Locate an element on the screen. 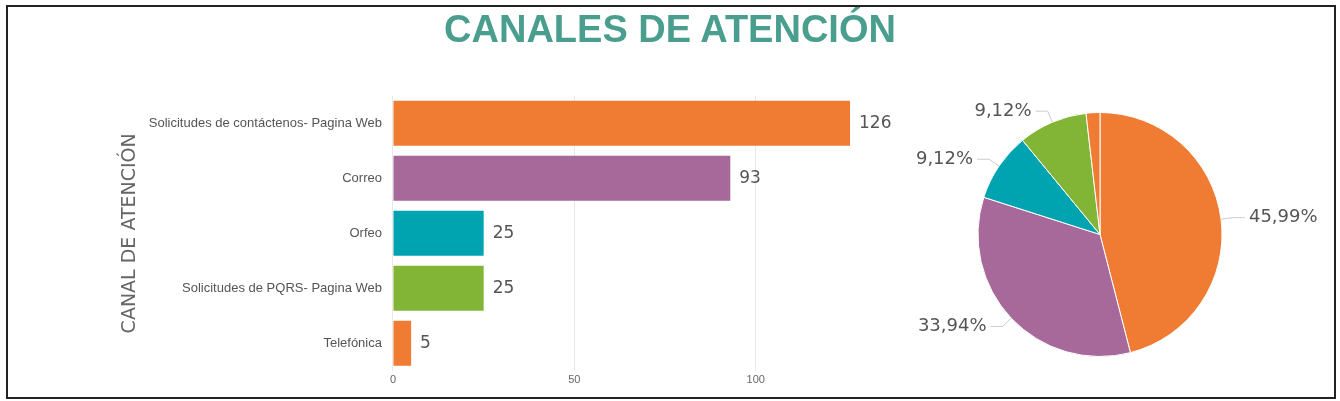 This screenshot has height=401, width=1340. y-tick-label: Solicitudes de PQRS- Pagina Web is located at coordinates (282, 287).